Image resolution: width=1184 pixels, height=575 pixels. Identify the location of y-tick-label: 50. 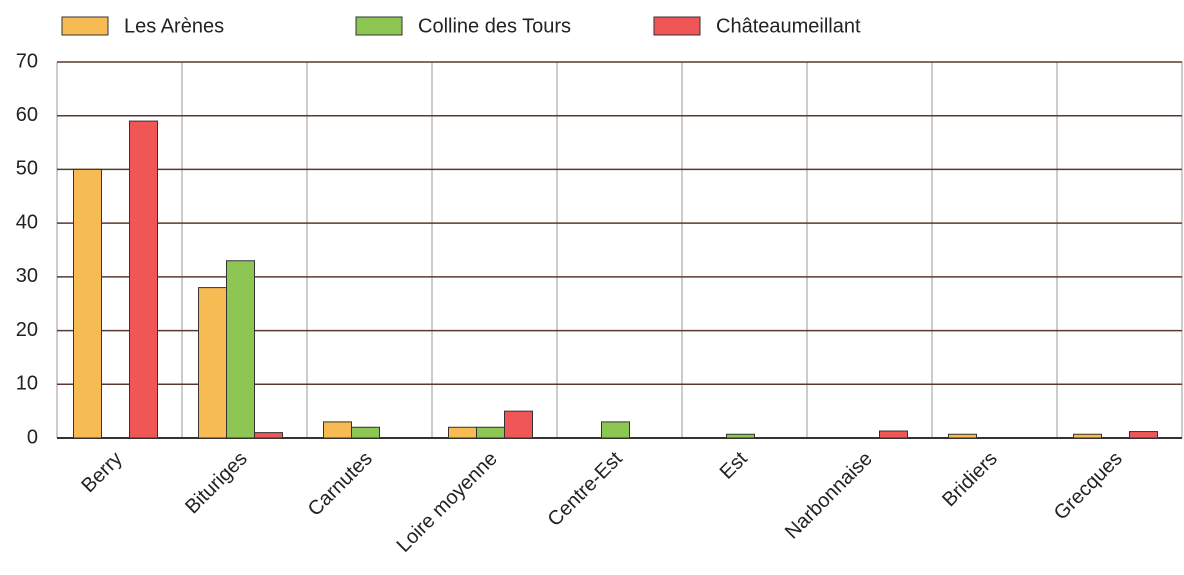
(27, 169).